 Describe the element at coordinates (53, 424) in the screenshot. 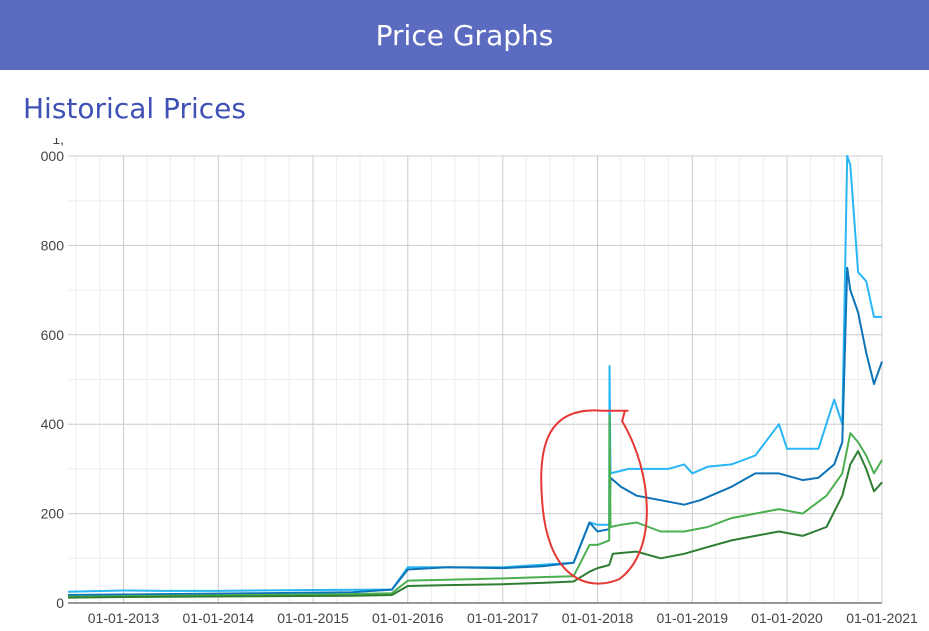

I see `y-tick-label: 400` at that location.